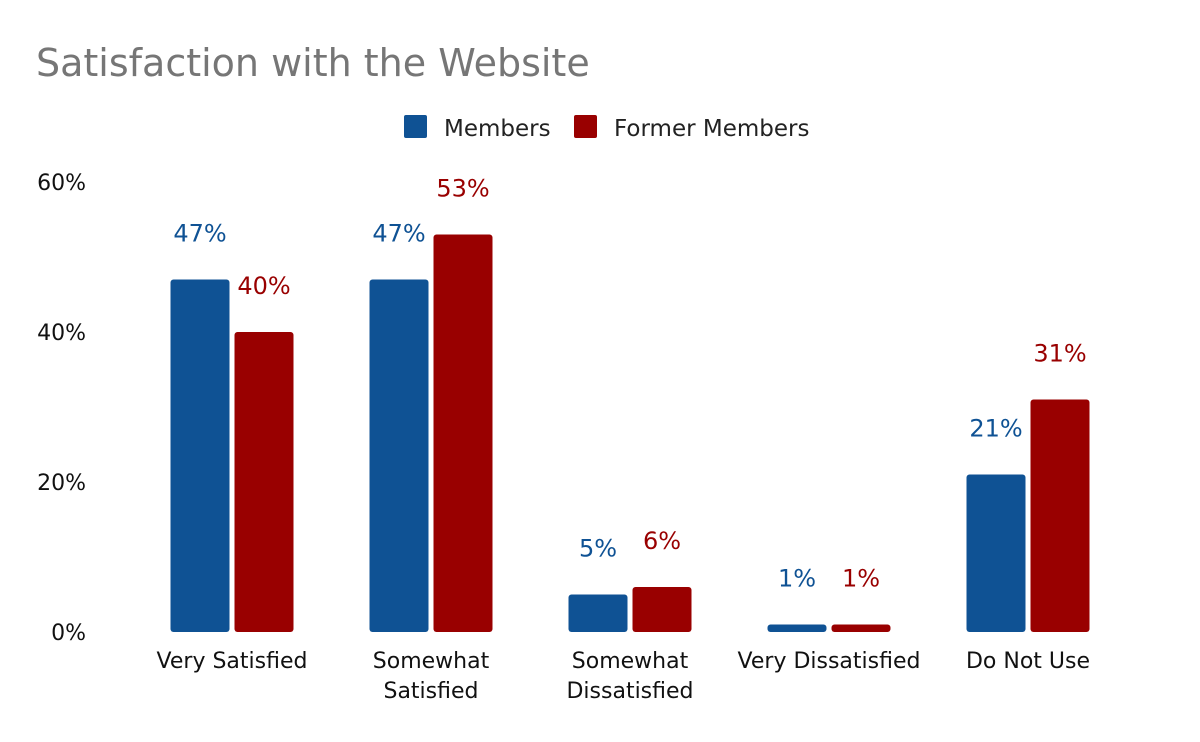 This screenshot has width=1200, height=742. Describe the element at coordinates (861, 579) in the screenshot. I see `data-label-former-members: 1%` at that location.